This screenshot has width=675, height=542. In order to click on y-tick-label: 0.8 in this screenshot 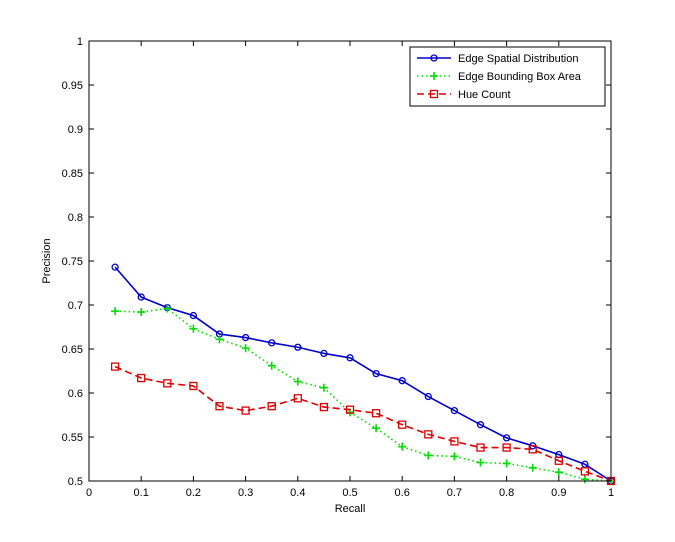, I will do `click(75, 218)`.